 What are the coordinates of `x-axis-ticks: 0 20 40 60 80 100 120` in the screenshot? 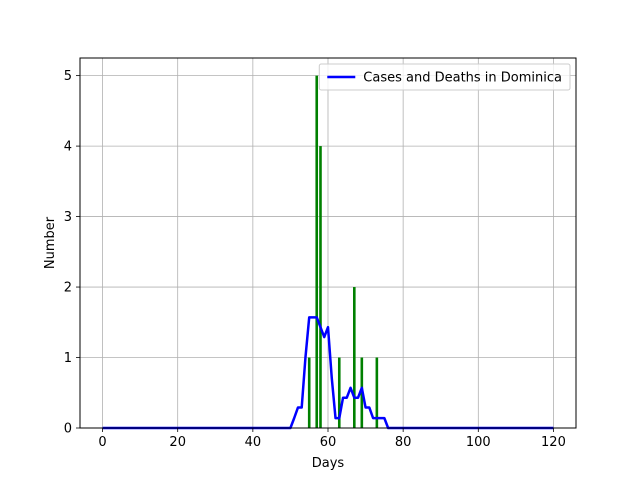 It's located at (332, 439).